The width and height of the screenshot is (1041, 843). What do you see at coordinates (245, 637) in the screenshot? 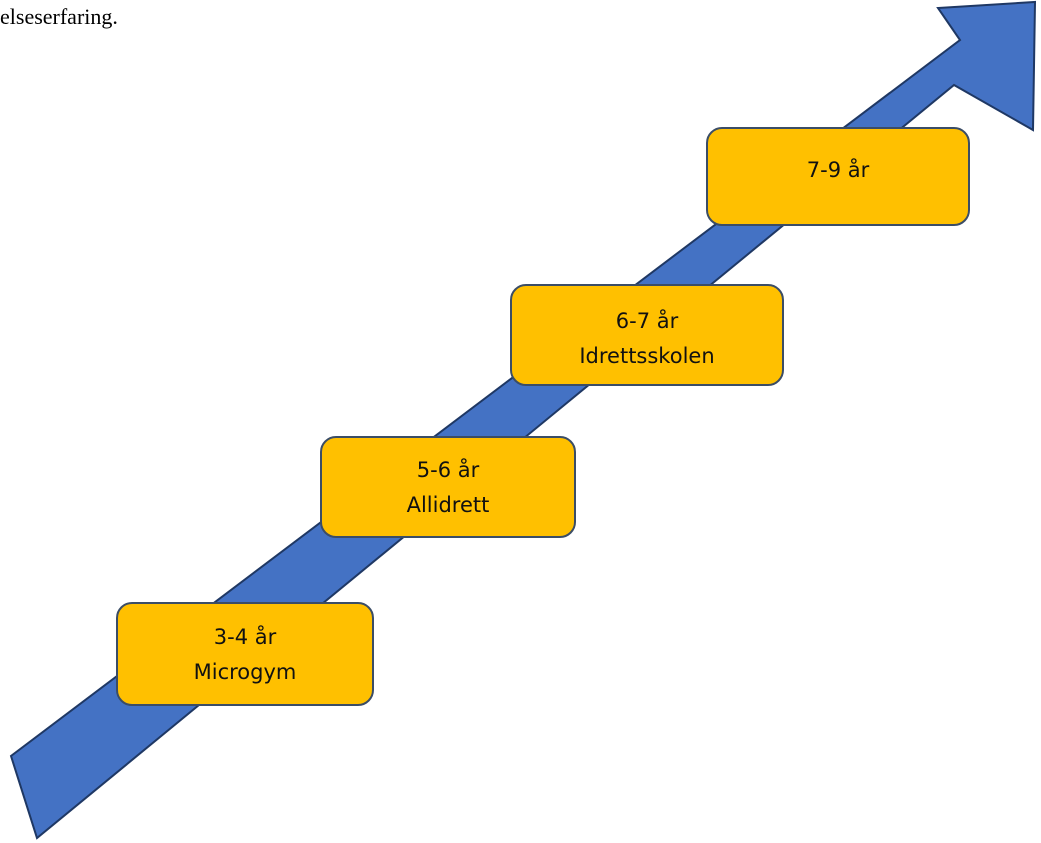
I see `stage-age-label: 3-4 år` at bounding box center [245, 637].